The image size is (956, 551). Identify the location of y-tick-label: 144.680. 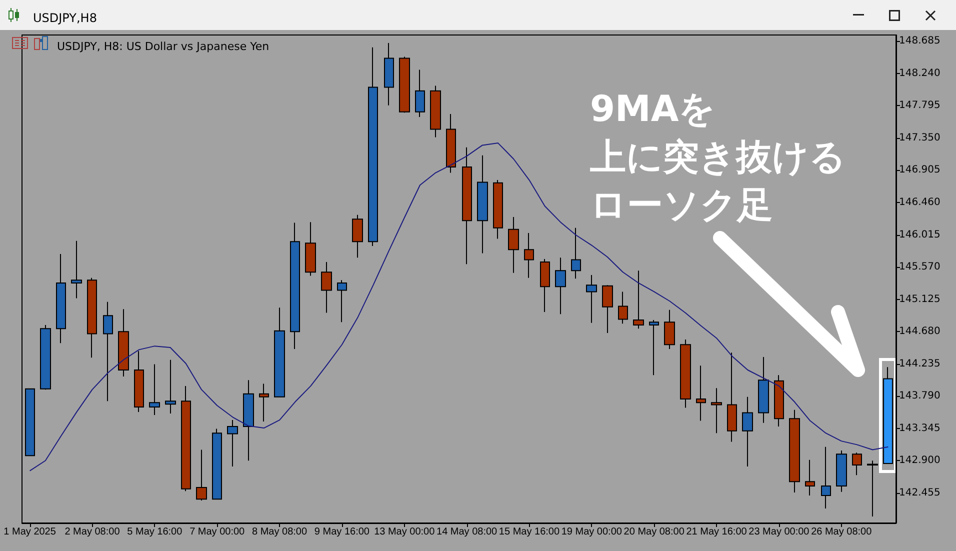
(919, 332).